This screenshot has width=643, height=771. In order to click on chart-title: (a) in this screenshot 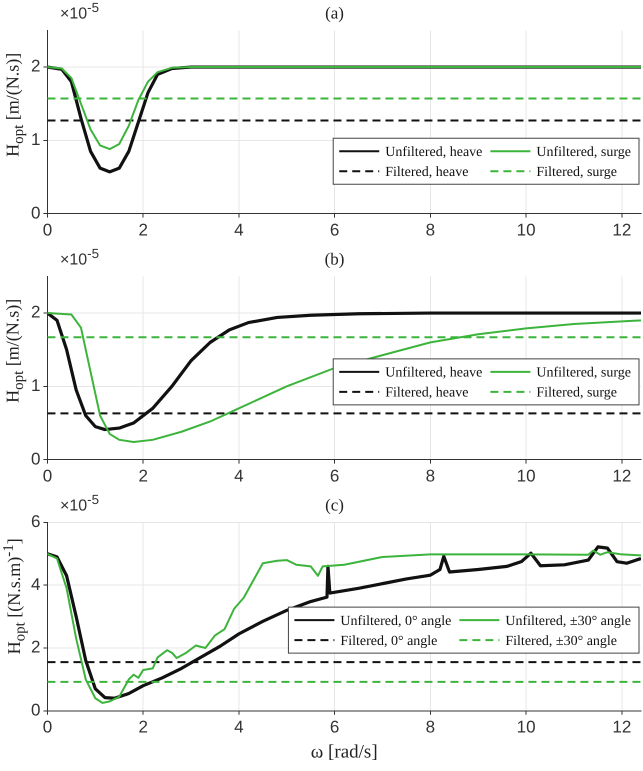, I will do `click(334, 13)`.